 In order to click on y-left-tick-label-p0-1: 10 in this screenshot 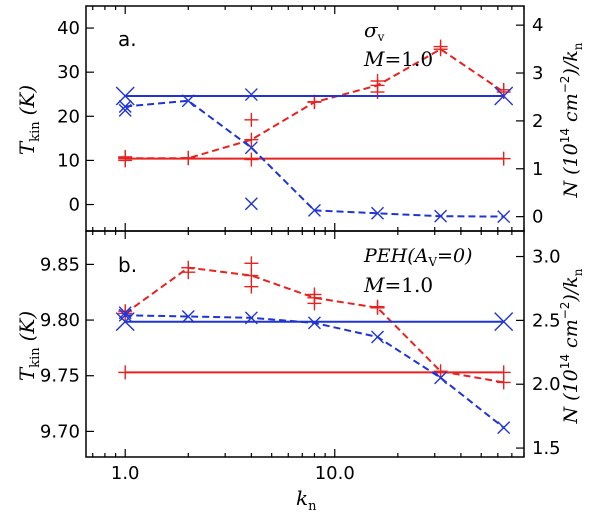, I will do `click(68, 160)`.